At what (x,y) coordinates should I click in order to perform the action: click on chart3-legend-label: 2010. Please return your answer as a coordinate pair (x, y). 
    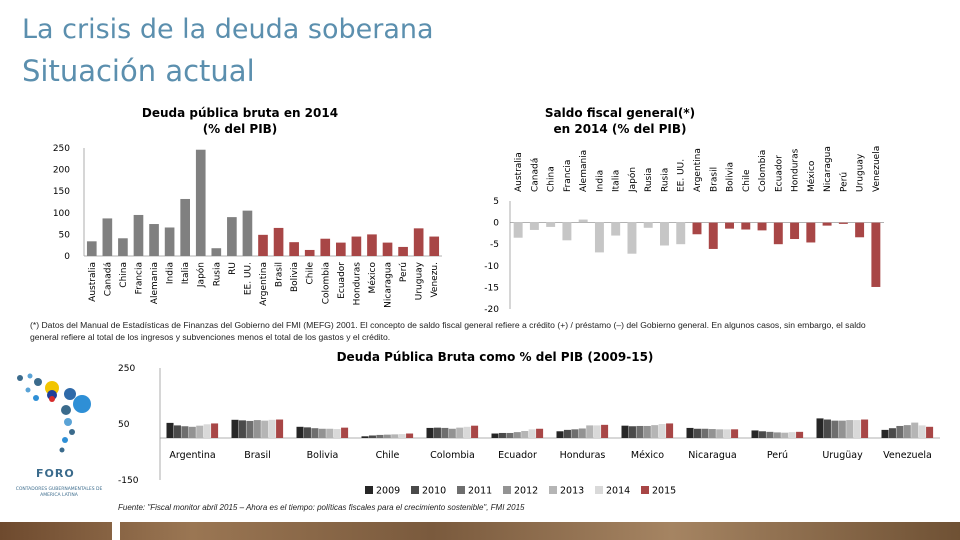
    Looking at the image, I should click on (434, 491).